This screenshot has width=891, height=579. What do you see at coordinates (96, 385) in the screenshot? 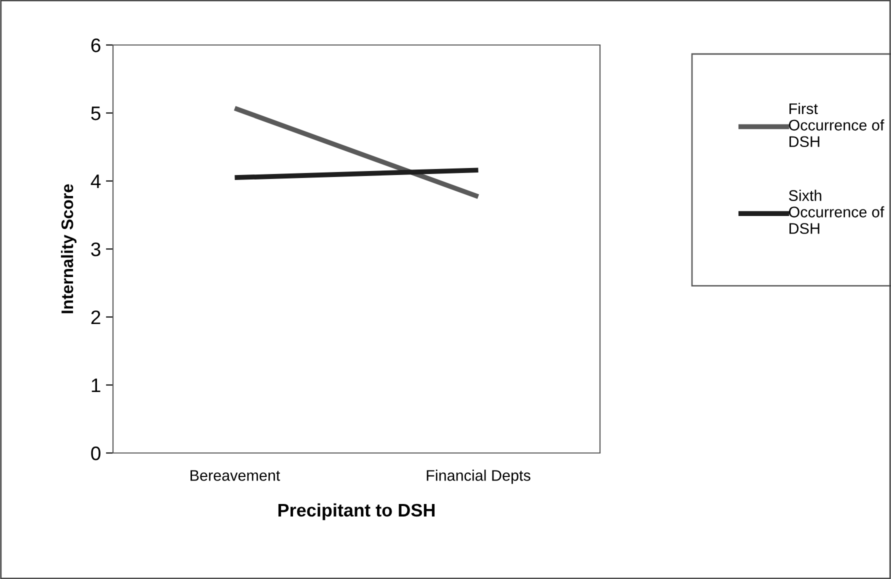
I see `y-tick-label: 1` at bounding box center [96, 385].